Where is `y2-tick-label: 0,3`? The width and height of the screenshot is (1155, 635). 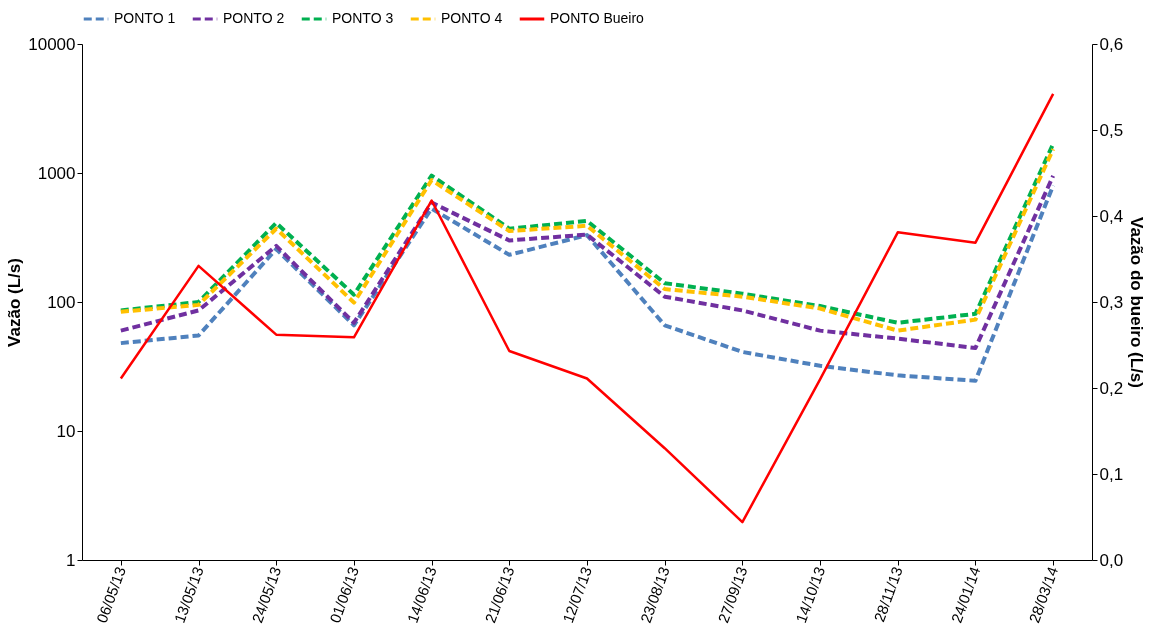
y2-tick-label: 0,3 is located at coordinates (1111, 302).